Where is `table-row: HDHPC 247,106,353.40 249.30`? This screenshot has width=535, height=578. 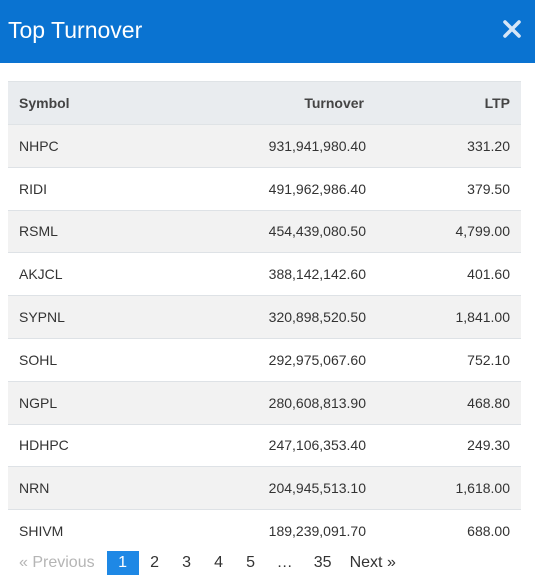
table-row: HDHPC 247,106,353.40 249.30 is located at coordinates (264, 445).